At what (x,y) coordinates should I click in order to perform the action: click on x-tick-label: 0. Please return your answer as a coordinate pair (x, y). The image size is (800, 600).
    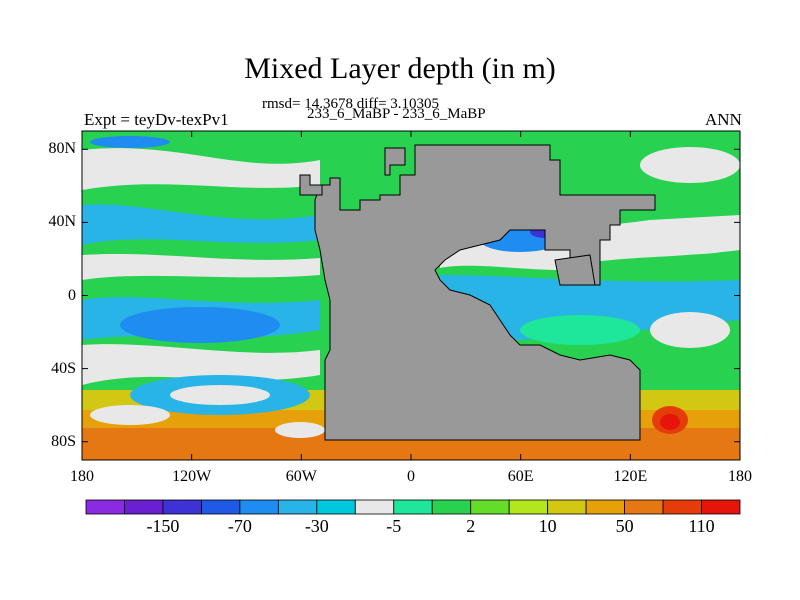
    Looking at the image, I should click on (411, 476).